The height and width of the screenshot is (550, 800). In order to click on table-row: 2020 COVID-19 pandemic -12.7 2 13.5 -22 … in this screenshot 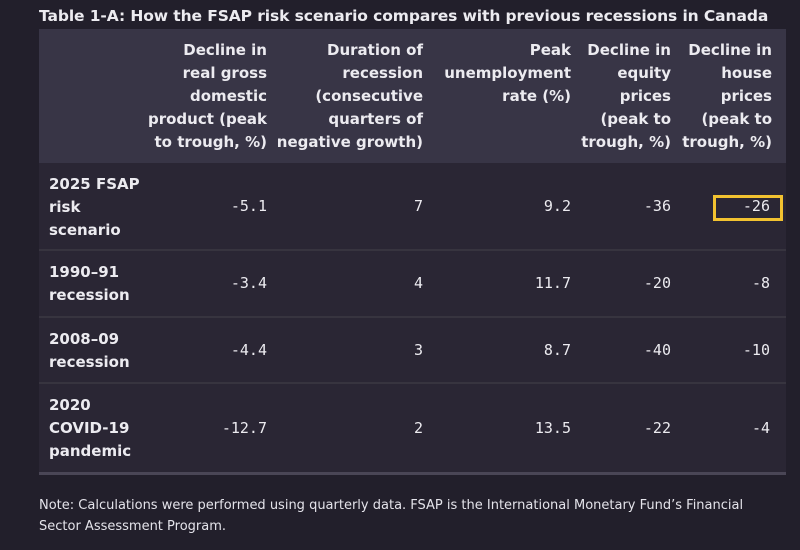, I will do `click(412, 428)`.